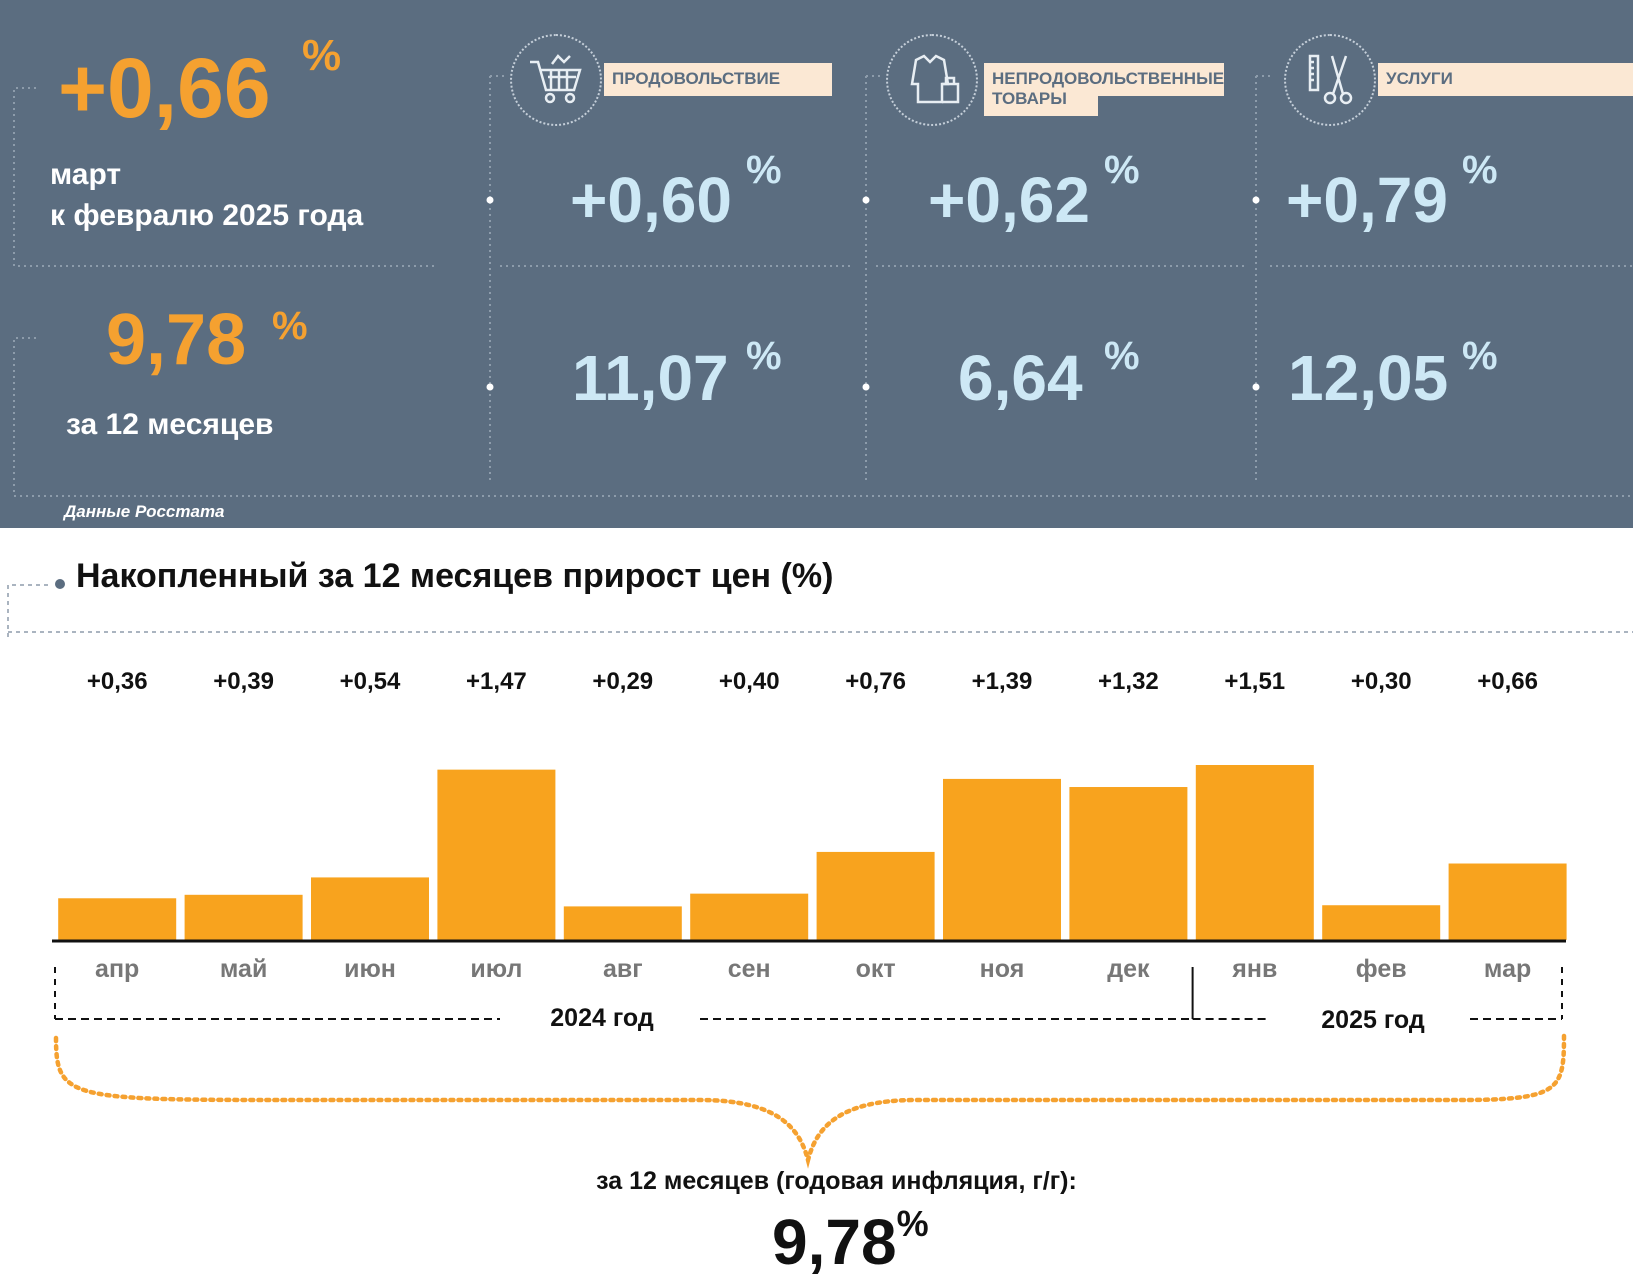 The height and width of the screenshot is (1285, 1633). I want to click on summary-value-unit: %, so click(912, 1223).